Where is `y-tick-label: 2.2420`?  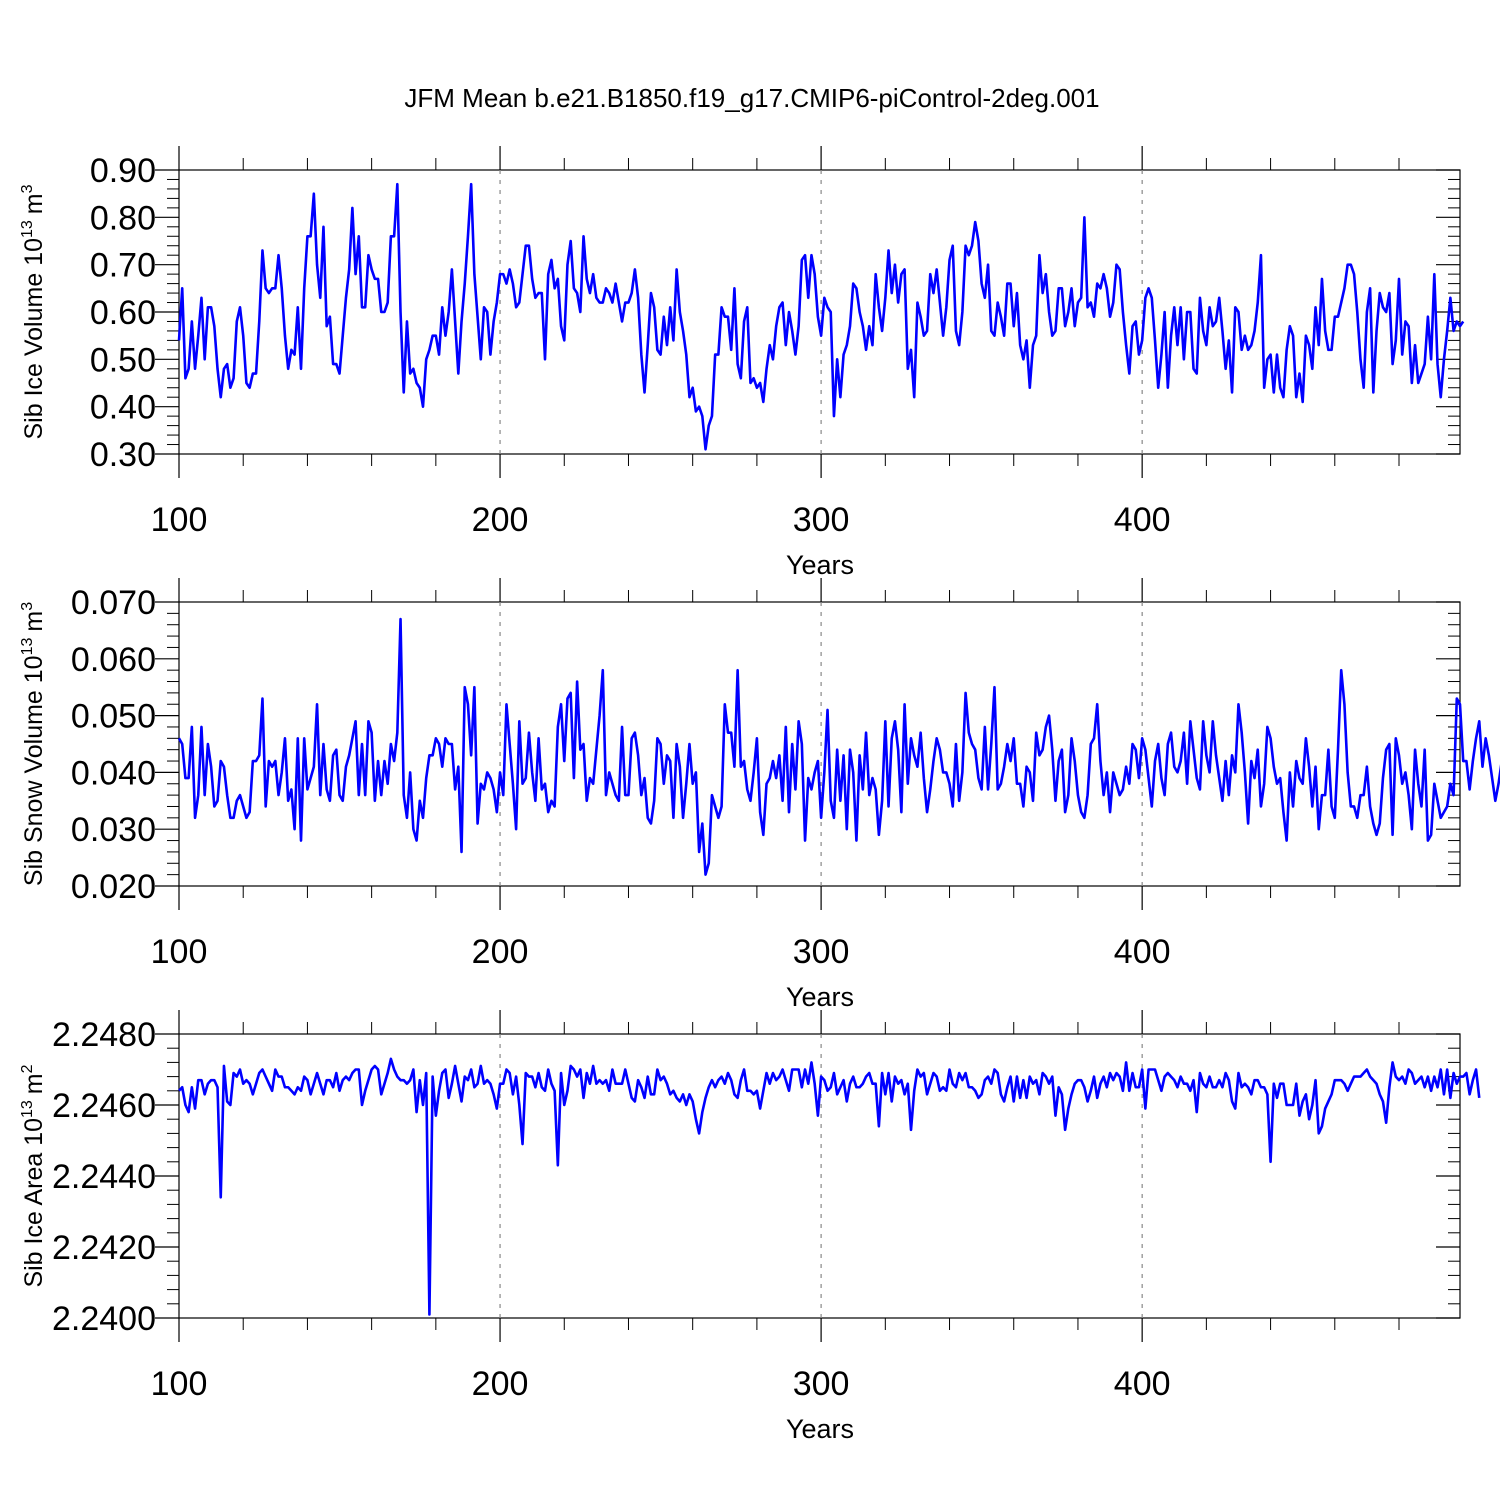
y-tick-label: 2.2420 is located at coordinates (104, 1248).